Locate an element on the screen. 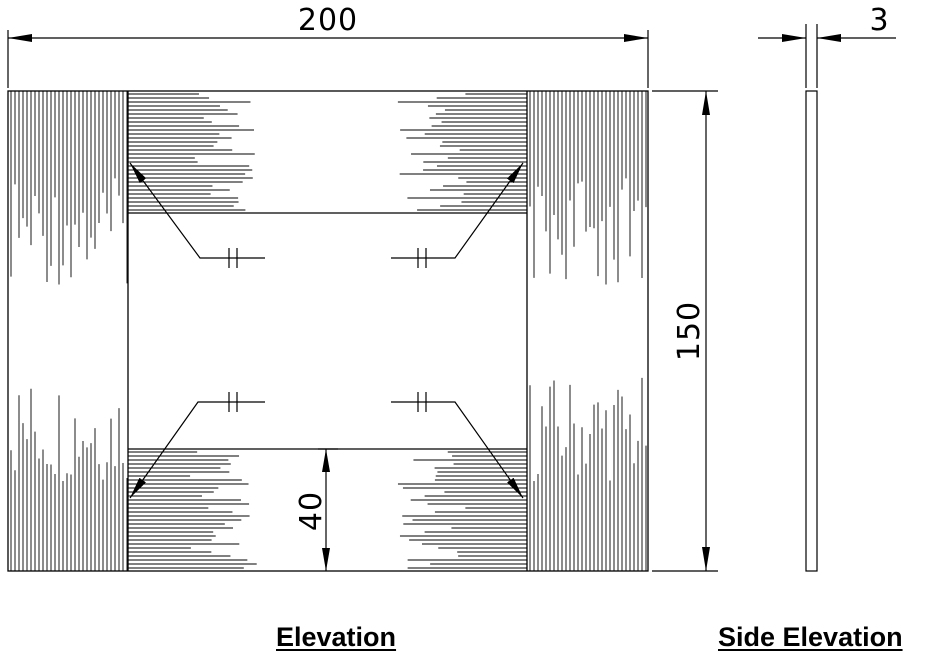 The width and height of the screenshot is (936, 661). leader-top-right is located at coordinates (457, 210).